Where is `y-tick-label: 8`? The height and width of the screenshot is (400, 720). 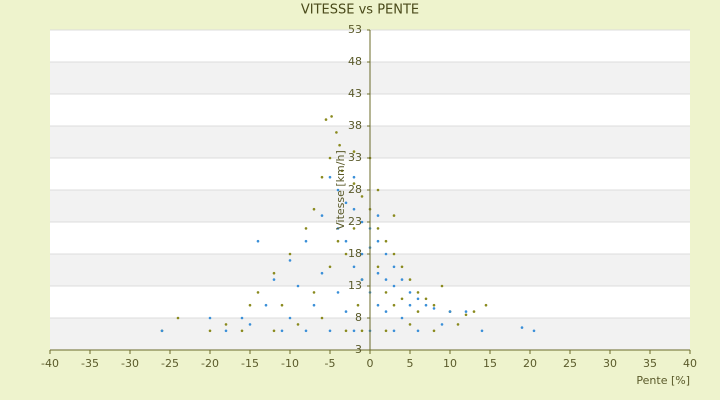 y-tick-label: 8 is located at coordinates (358, 317).